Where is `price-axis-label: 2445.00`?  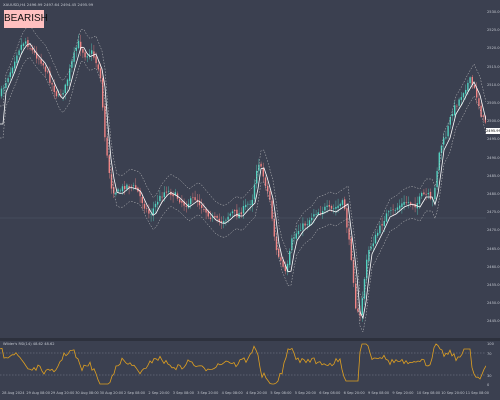
price-axis-label: 2445.00 is located at coordinates (493, 321).